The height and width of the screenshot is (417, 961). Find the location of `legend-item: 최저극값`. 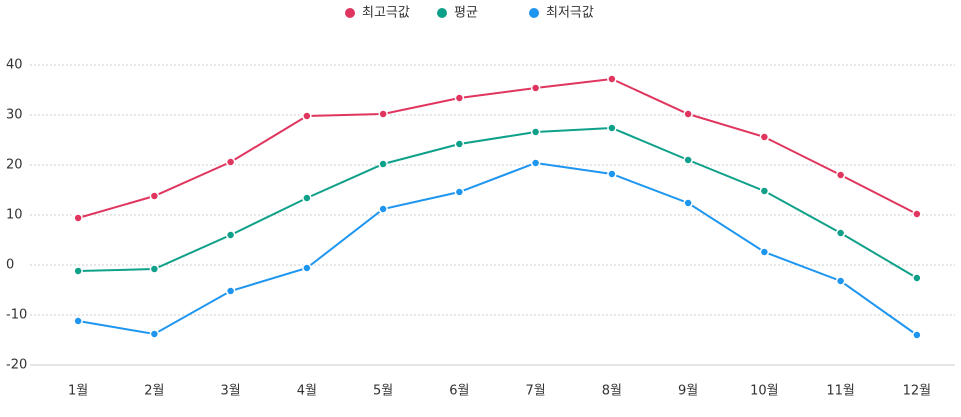

legend-item: 최저극값 is located at coordinates (561, 13).